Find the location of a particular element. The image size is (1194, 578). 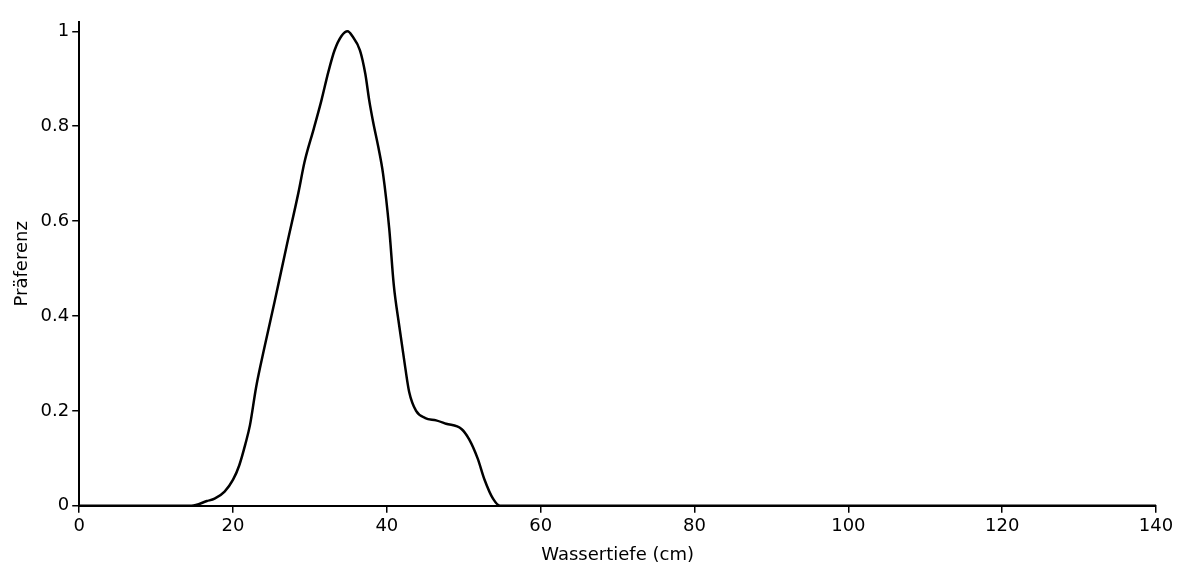

x-tick-label: 140 is located at coordinates (1156, 525).